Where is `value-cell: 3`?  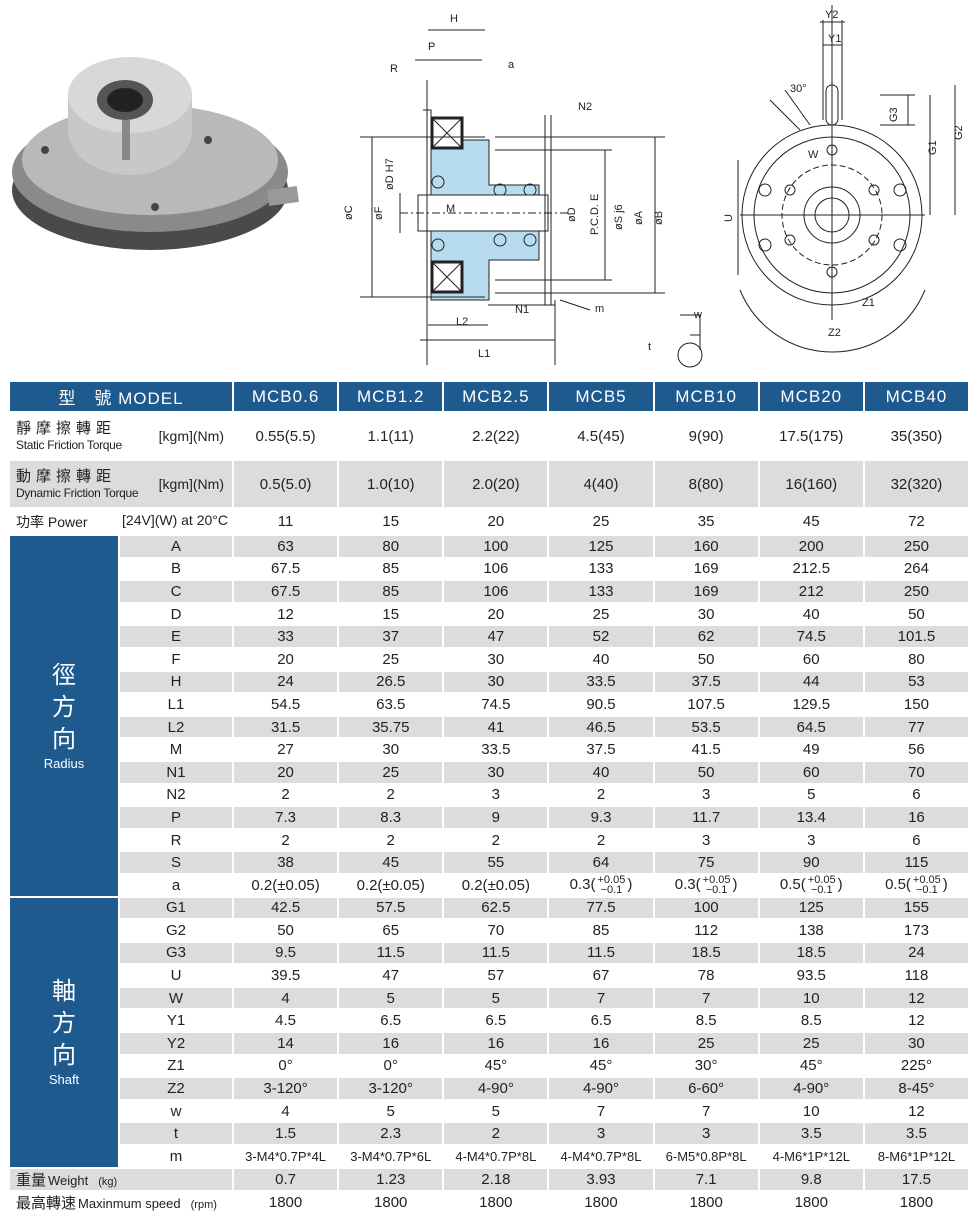
value-cell: 3 is located at coordinates (601, 1134).